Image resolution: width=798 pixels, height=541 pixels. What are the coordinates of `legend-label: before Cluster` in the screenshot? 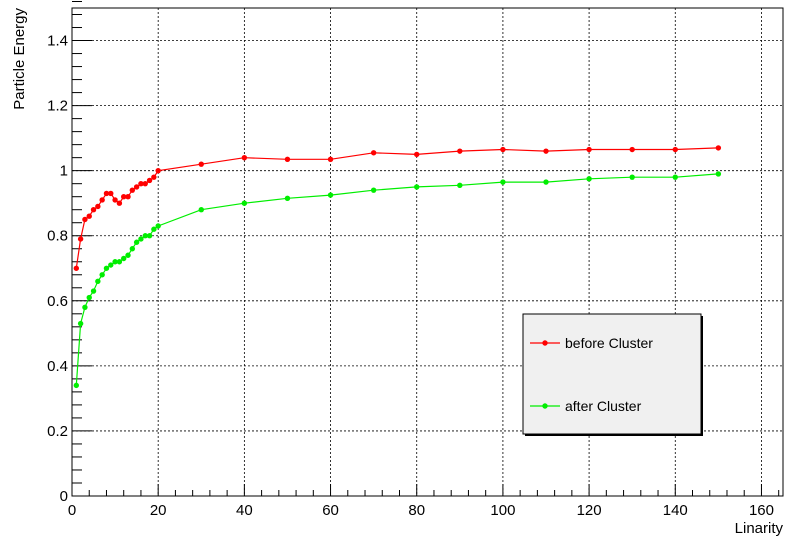 It's located at (609, 343).